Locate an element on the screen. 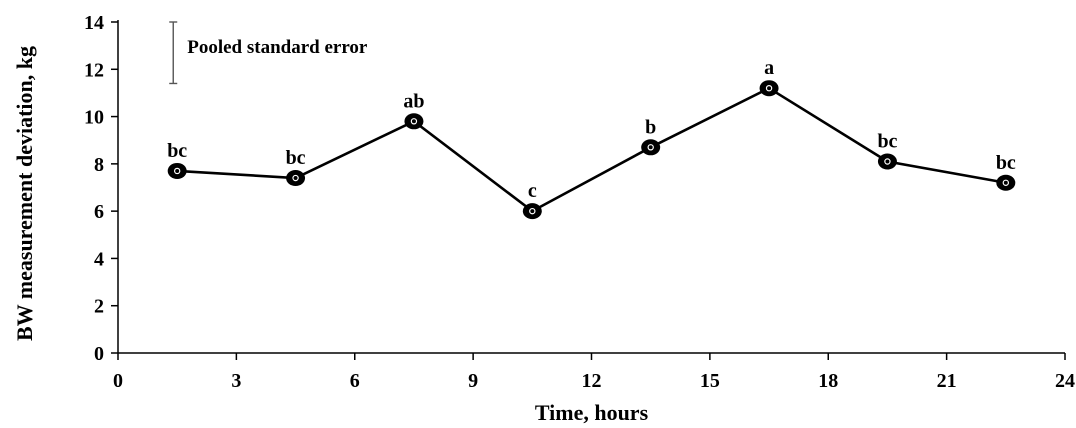 The image size is (1076, 428). significance-letter-label: ab is located at coordinates (413, 101).